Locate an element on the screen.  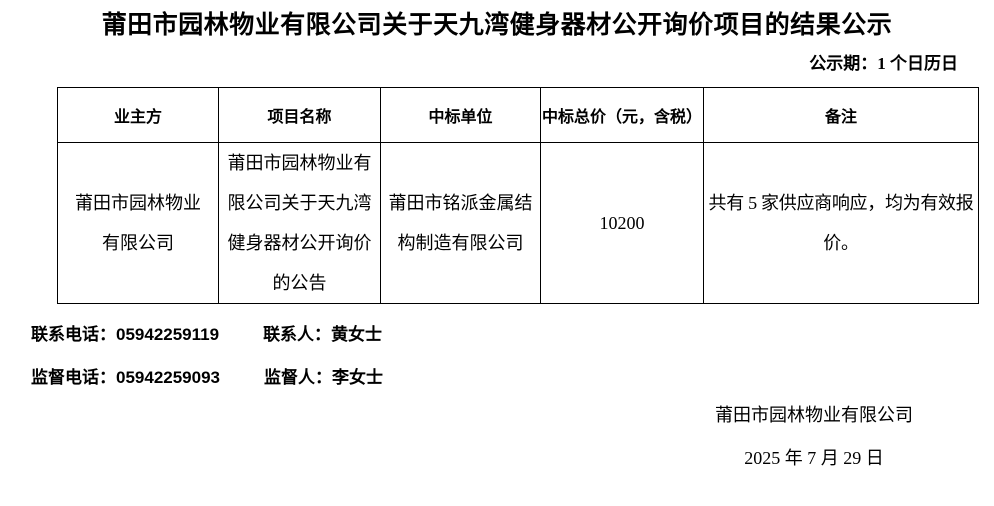
signature-date: 2025 年 7 月 29 日 is located at coordinates (814, 458).